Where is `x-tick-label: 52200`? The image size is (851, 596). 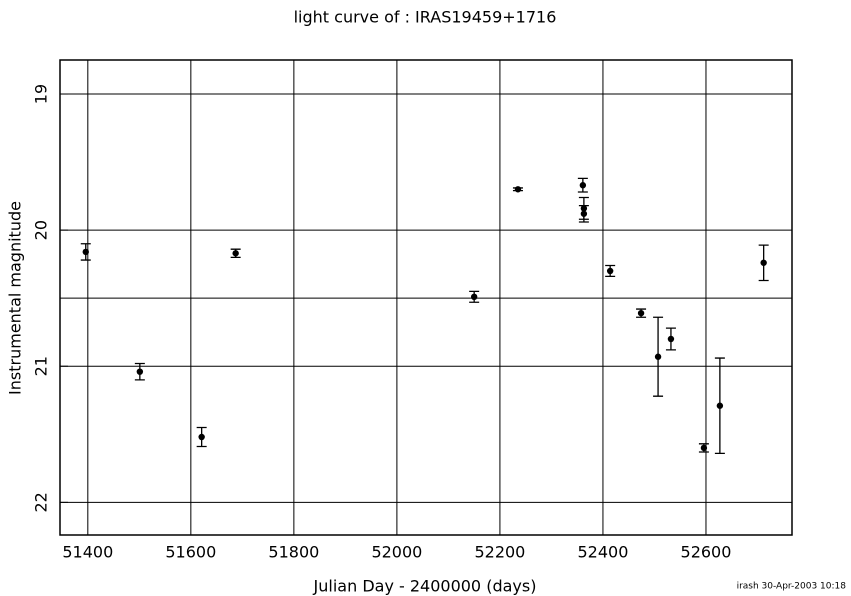 x-tick-label: 52200 is located at coordinates (499, 552).